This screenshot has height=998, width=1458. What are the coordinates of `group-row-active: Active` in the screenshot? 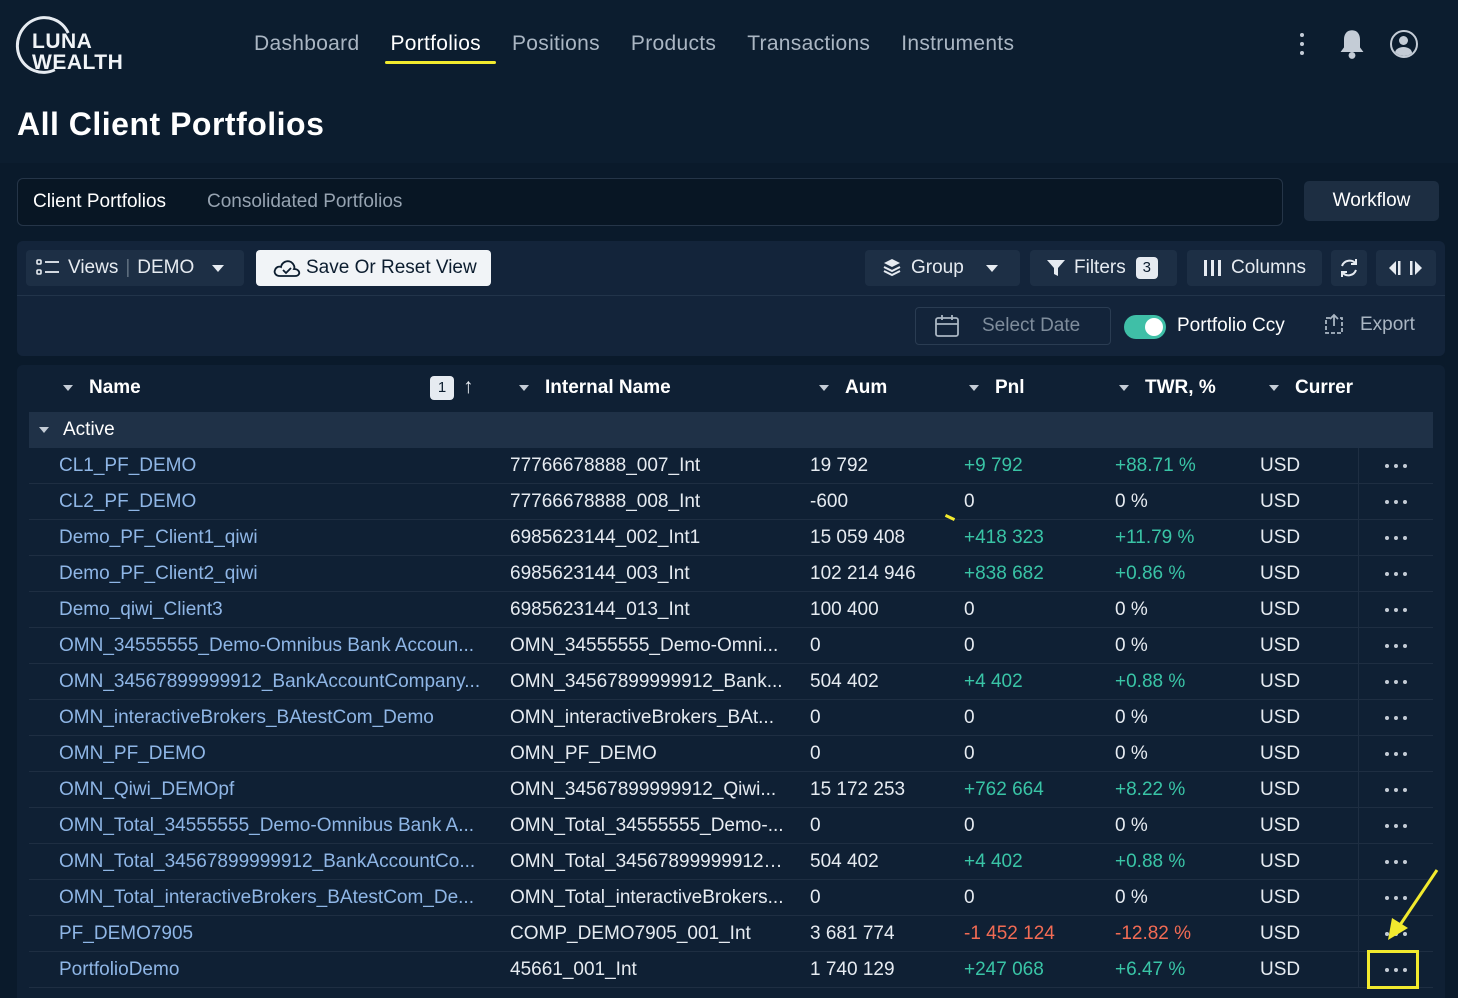 It's located at (731, 430).